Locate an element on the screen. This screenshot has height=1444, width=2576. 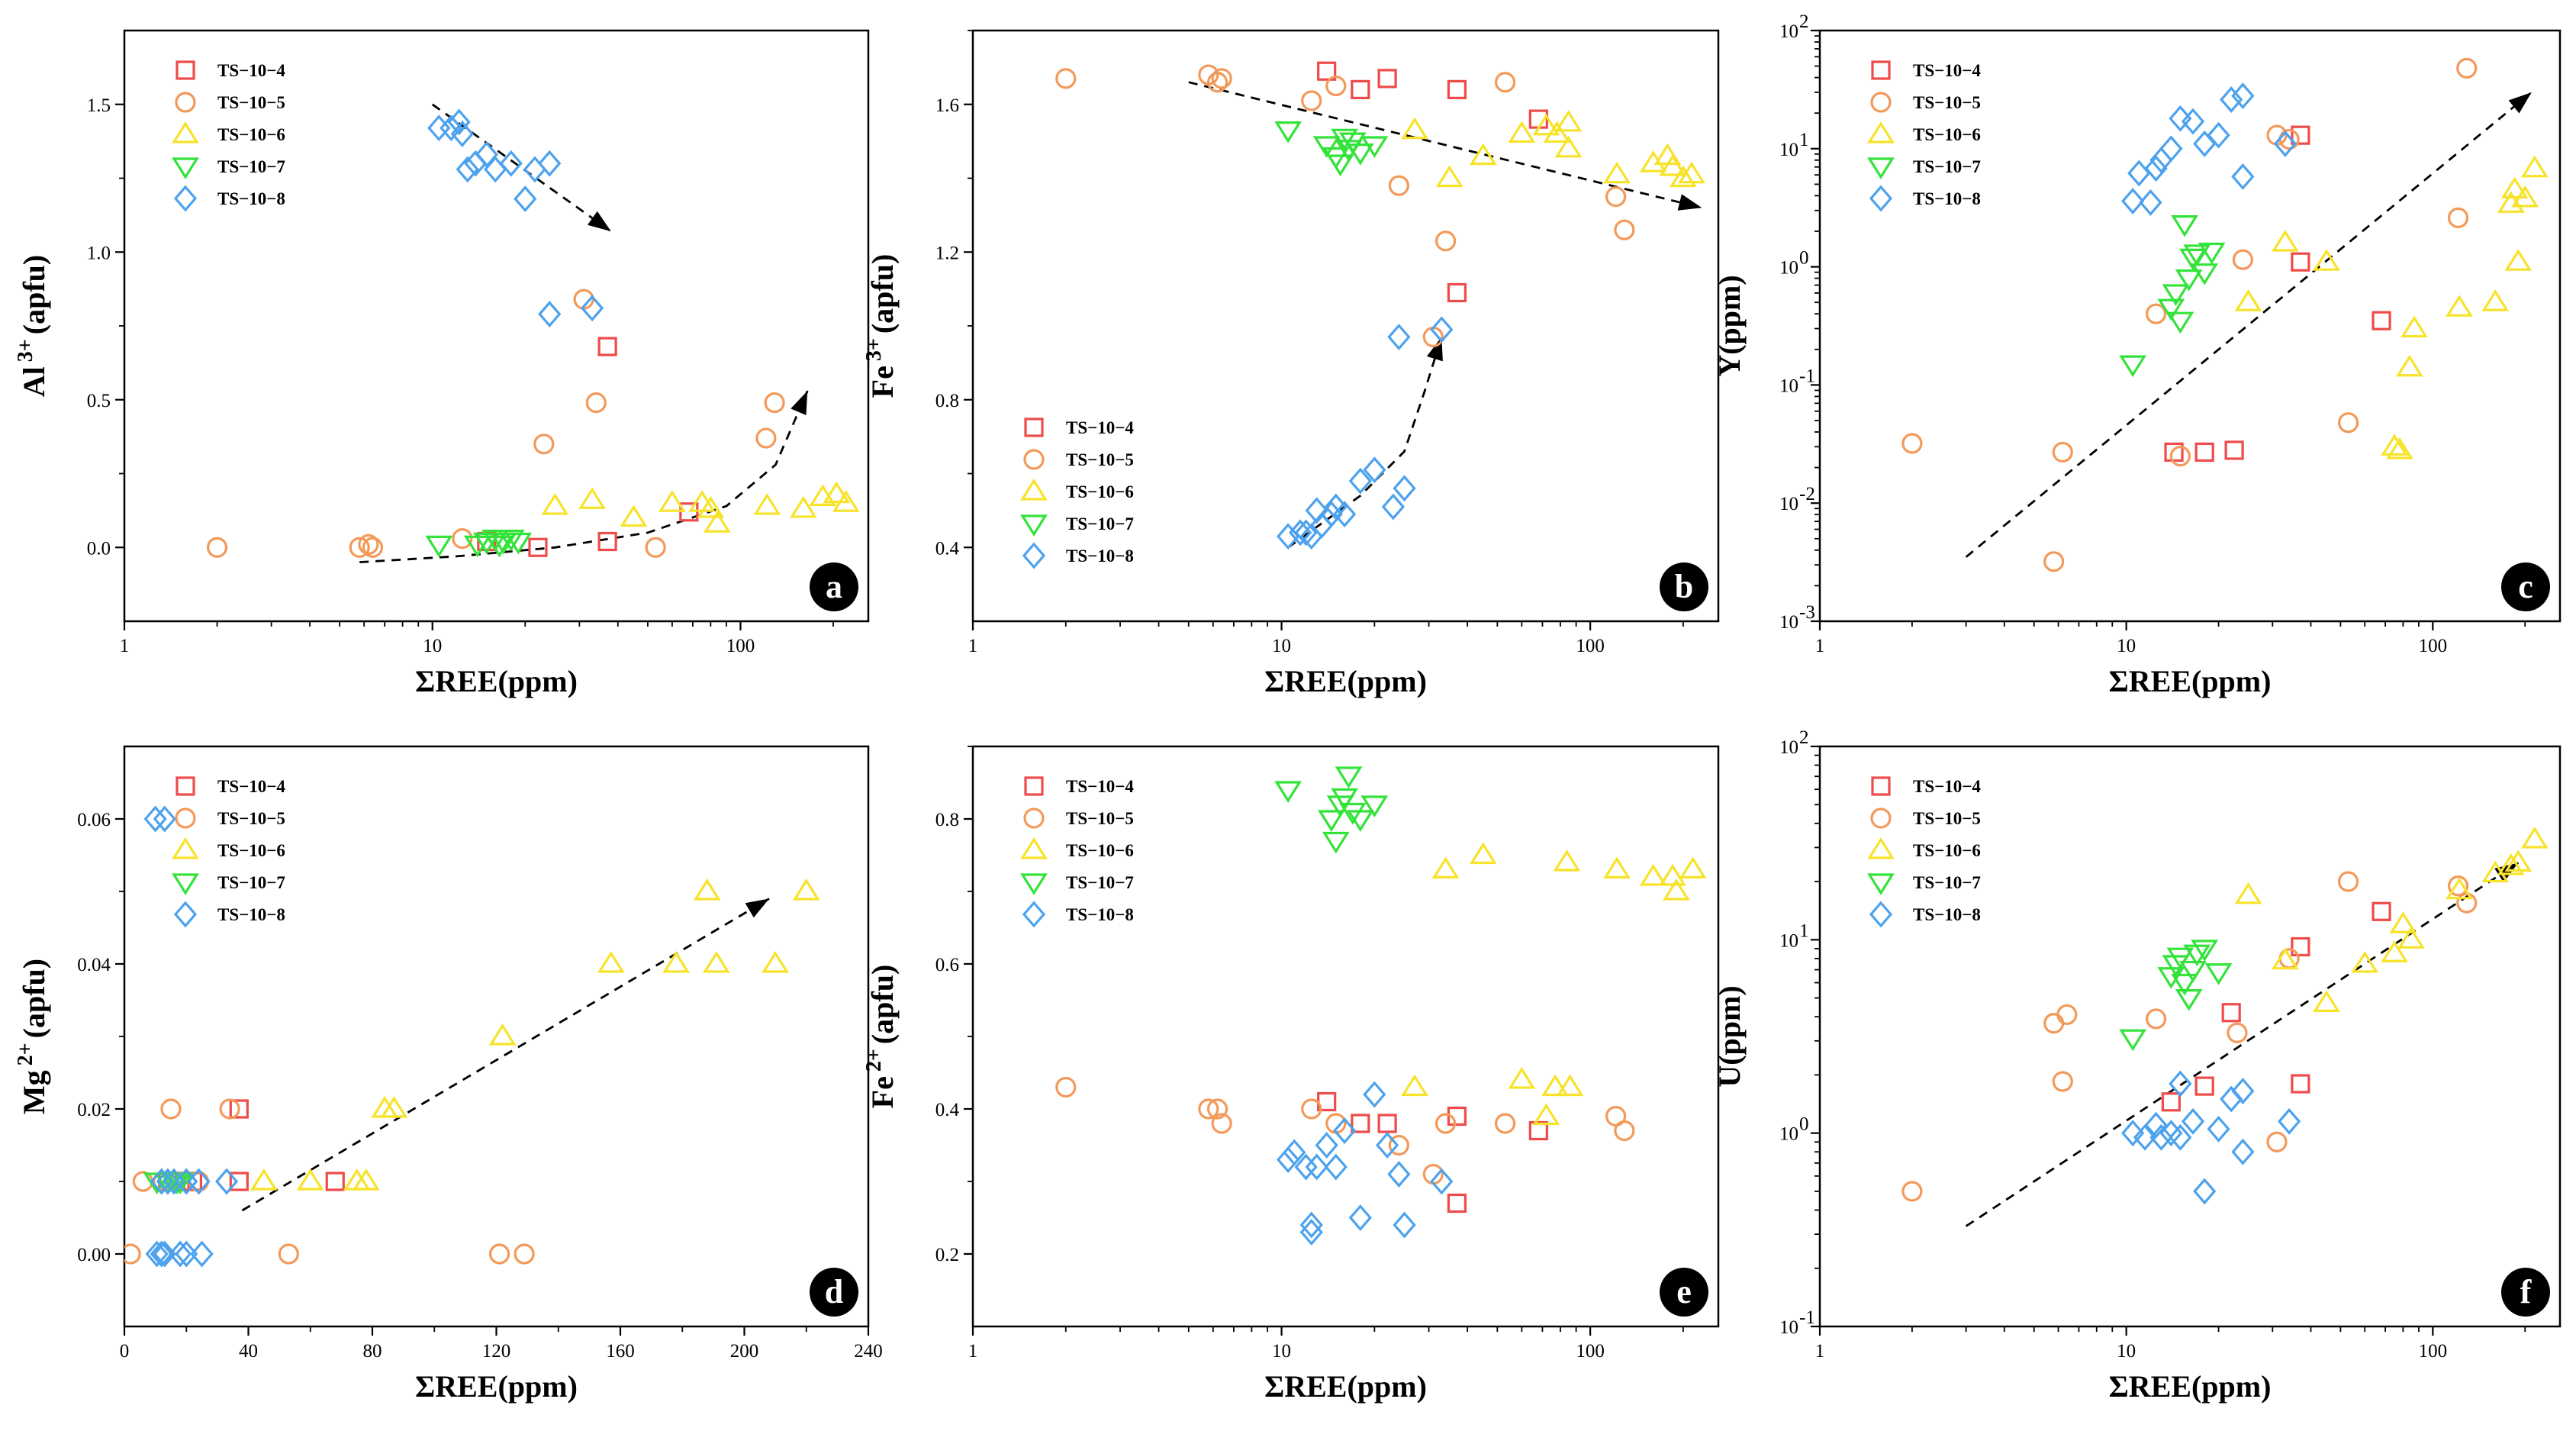
y-axis-label: Y(ppm) is located at coordinates (1729, 325).